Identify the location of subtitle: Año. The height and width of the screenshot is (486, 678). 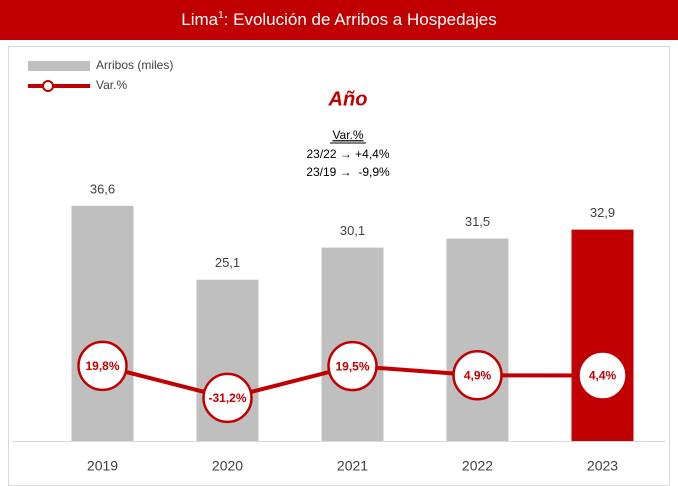
(348, 99).